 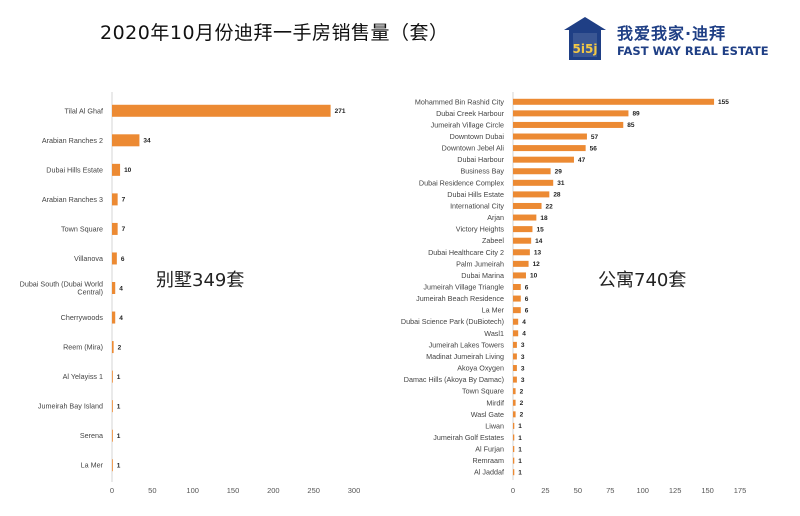 What do you see at coordinates (274, 33) in the screenshot?
I see `page-title: 2020年10月份迪拜一手房销售量（套）` at bounding box center [274, 33].